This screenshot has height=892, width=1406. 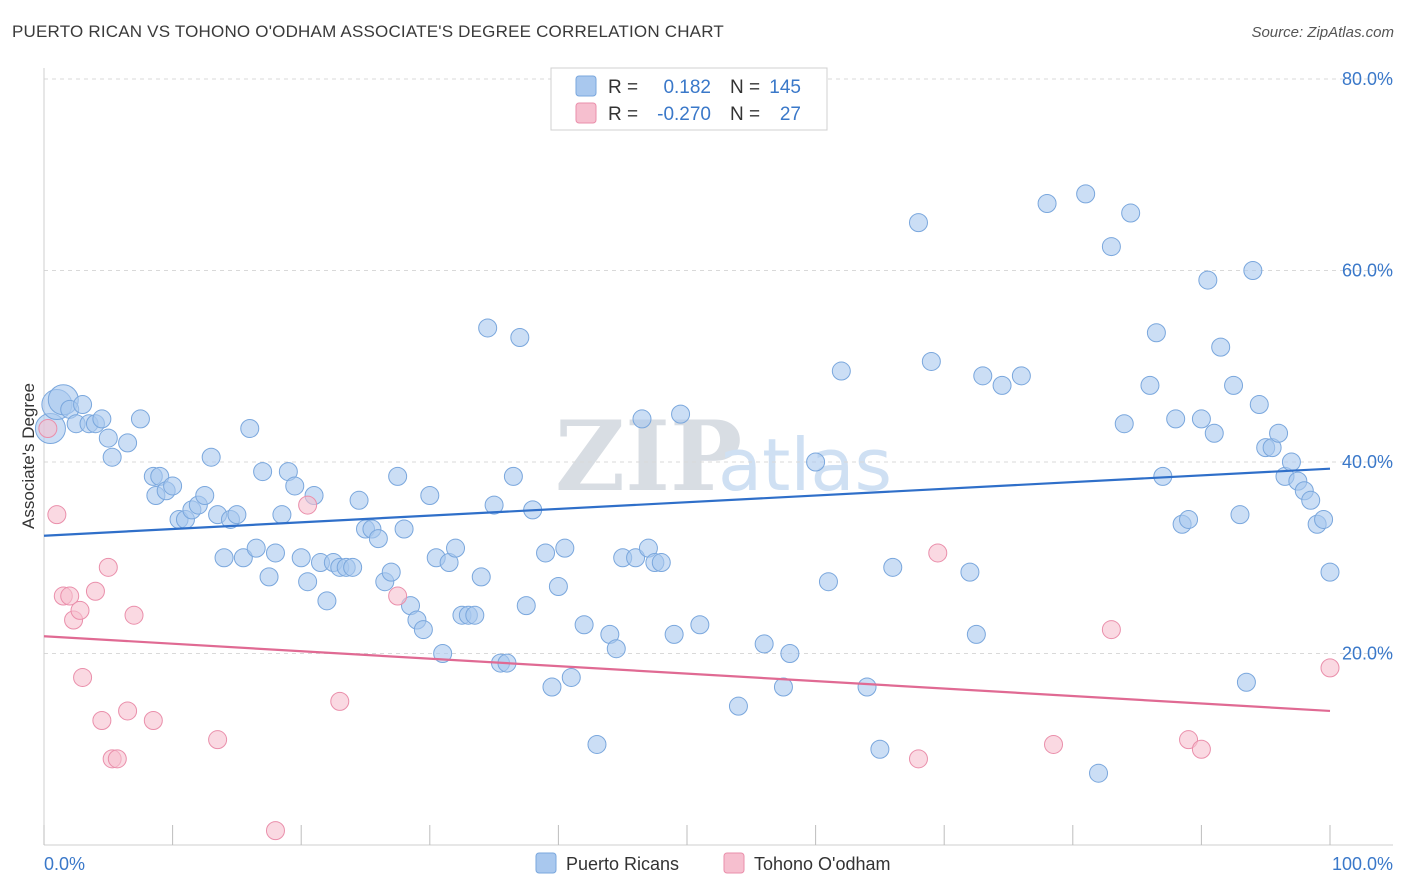 I want to click on y-tick-label-40: 40.0%, so click(x=1367, y=462).